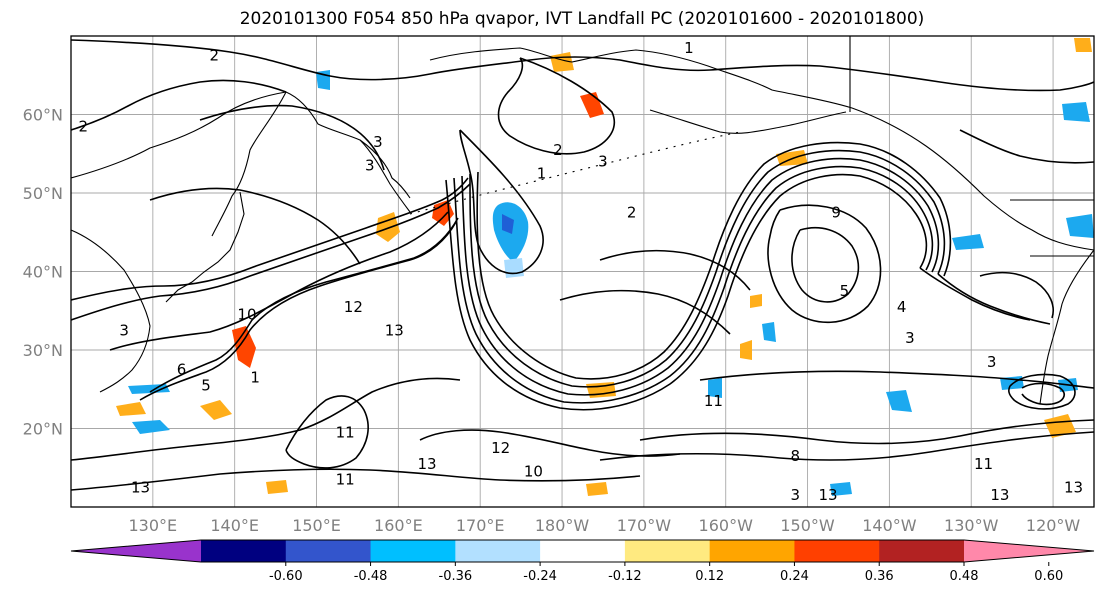 This screenshot has width=1105, height=601. I want to click on lon-tick-label: 170°E, so click(480, 525).